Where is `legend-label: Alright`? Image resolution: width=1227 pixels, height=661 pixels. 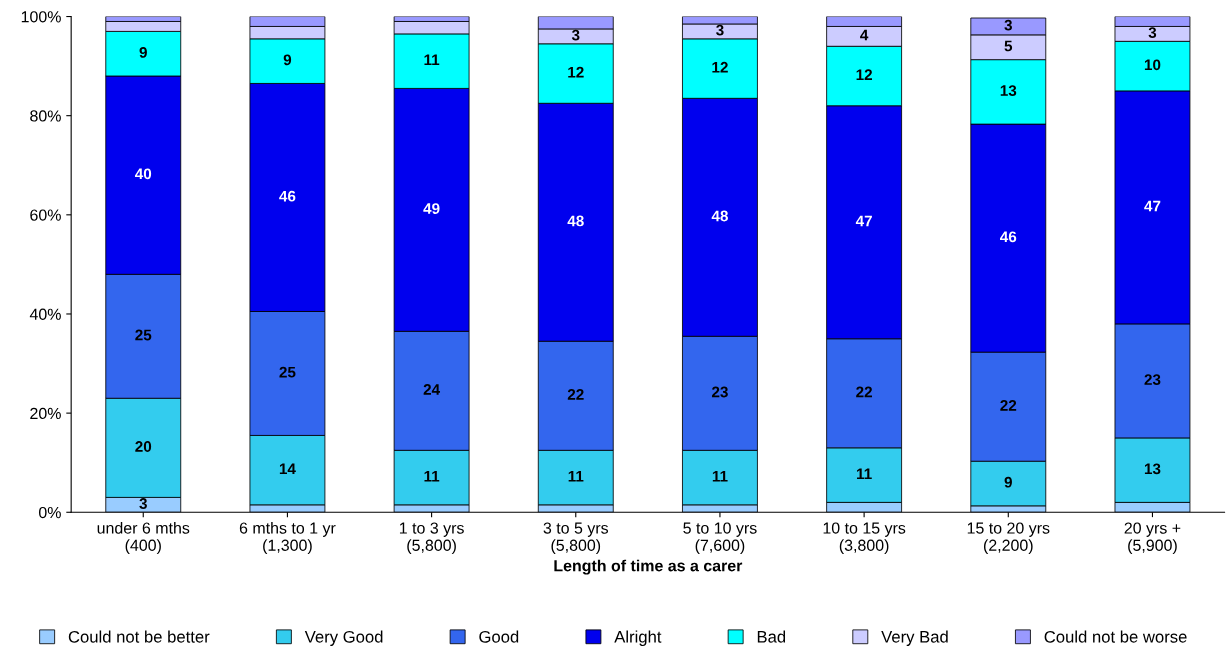
legend-label: Alright is located at coordinates (638, 638).